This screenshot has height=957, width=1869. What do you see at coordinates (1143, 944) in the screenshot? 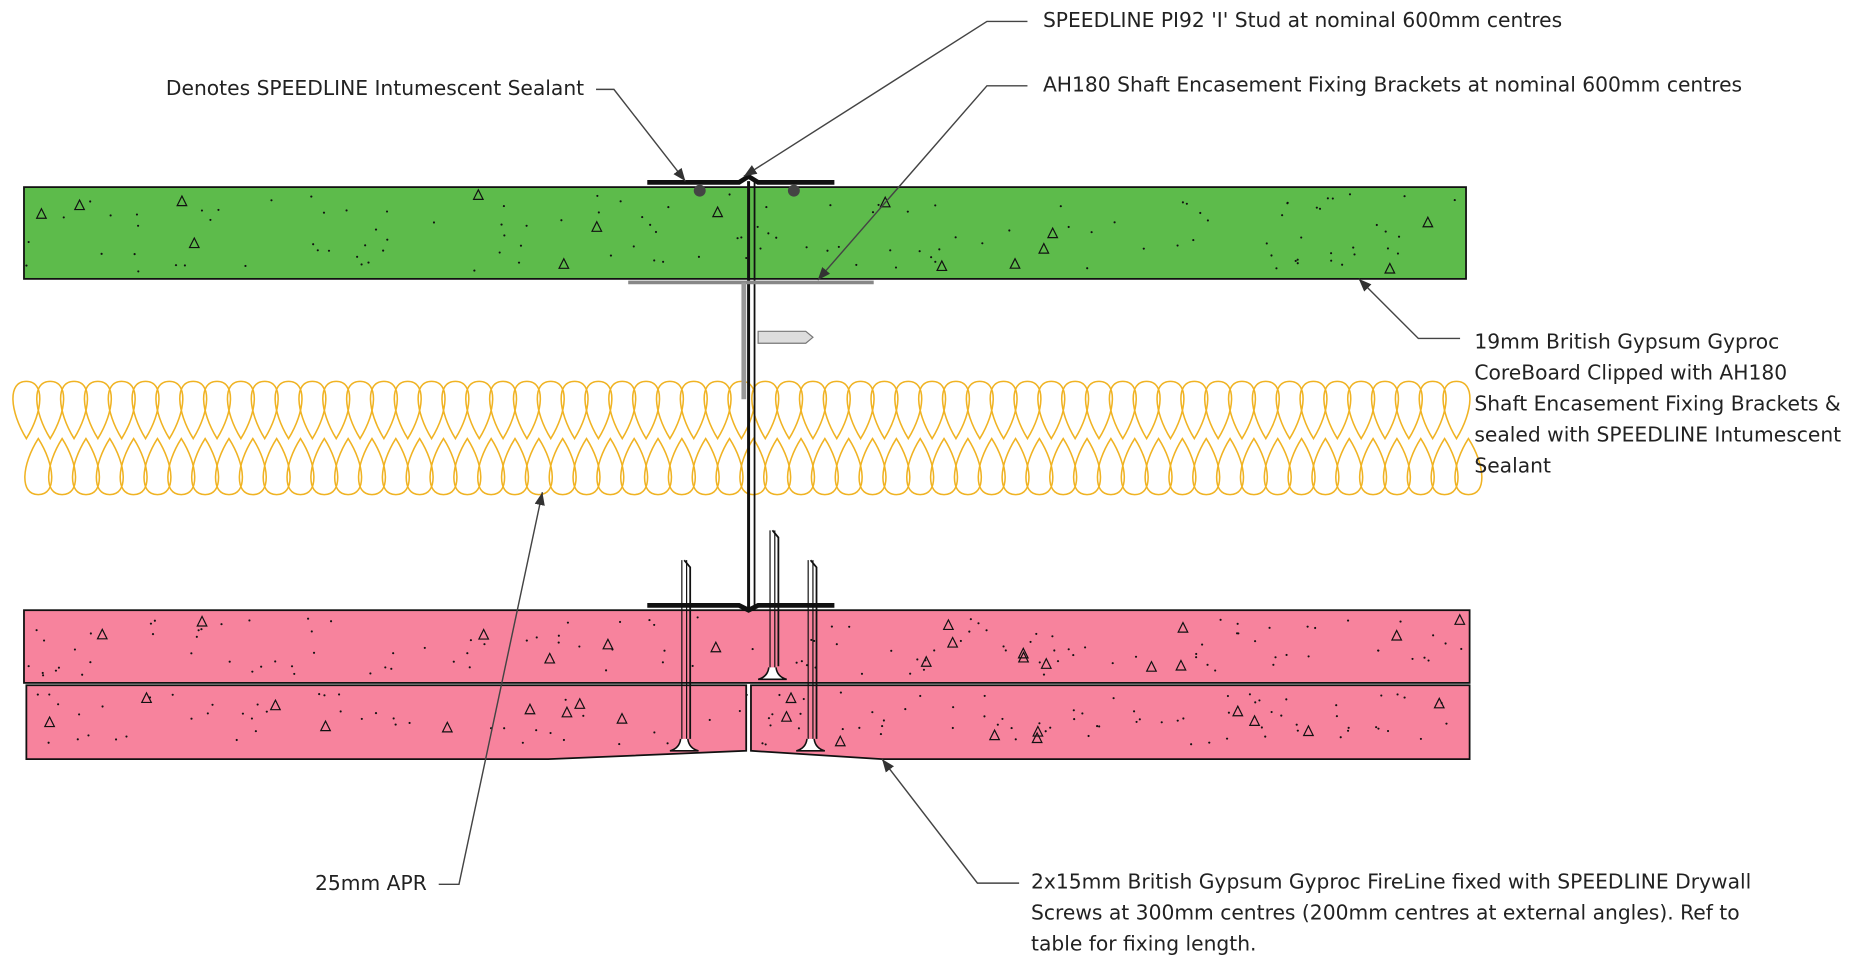
I see `label: table for fixing length.` at bounding box center [1143, 944].